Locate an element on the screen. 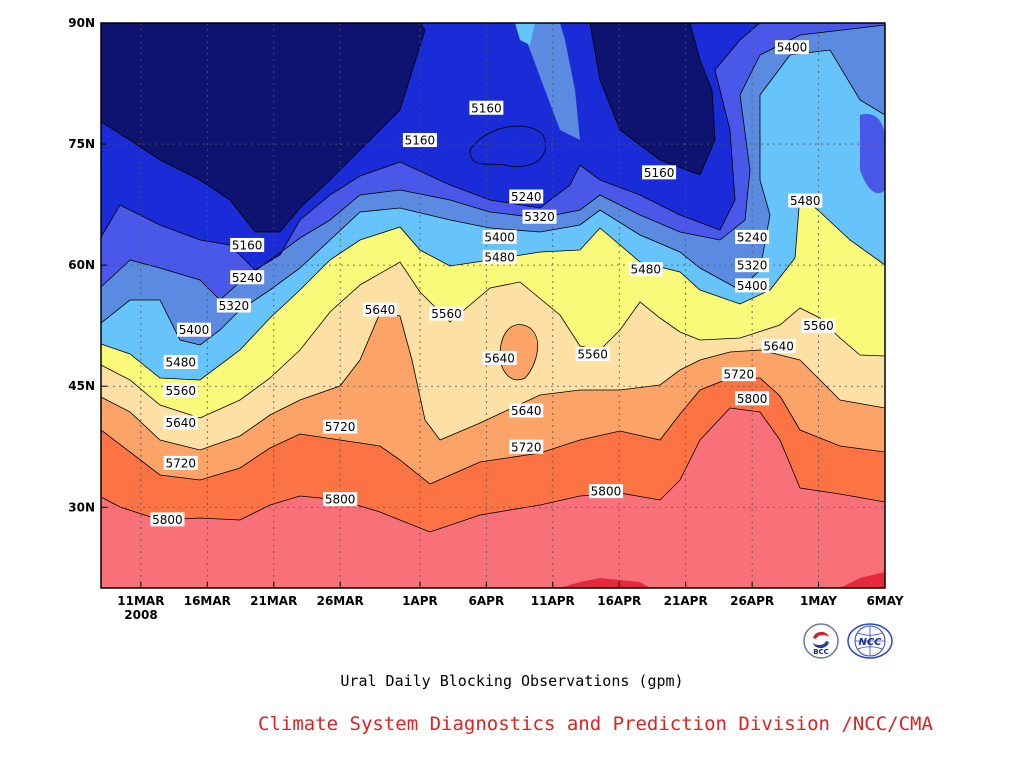 This screenshot has width=1024, height=768. y-tick-label: 60N is located at coordinates (81, 265).